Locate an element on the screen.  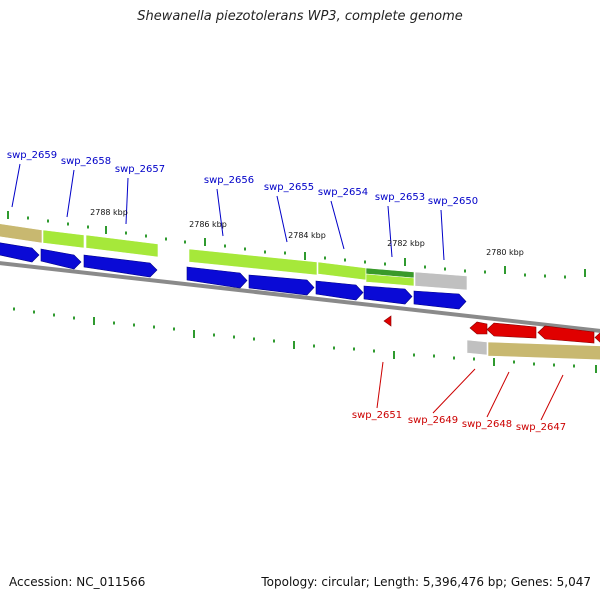
gene-label-swp_2654: swp_2654 is located at coordinates (343, 192).